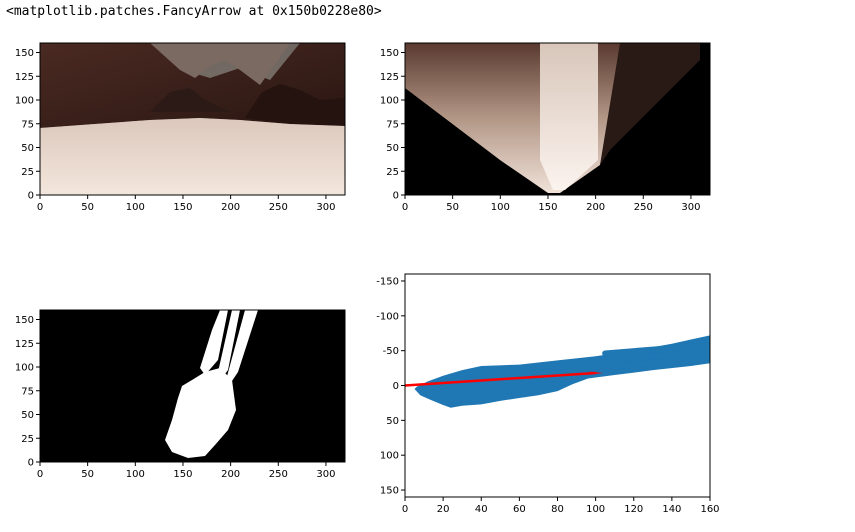 The image size is (855, 532). Describe the element at coordinates (671, 509) in the screenshot. I see `x-tick-label: 140` at that location.